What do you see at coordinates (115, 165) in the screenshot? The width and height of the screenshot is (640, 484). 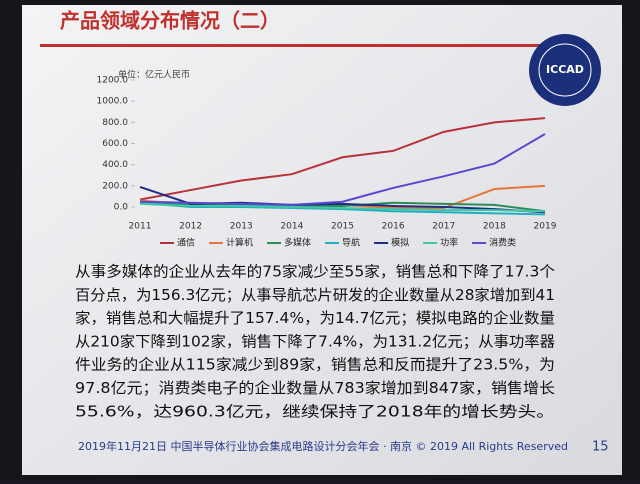 I see `y-tick-label: 400.0` at bounding box center [115, 165].